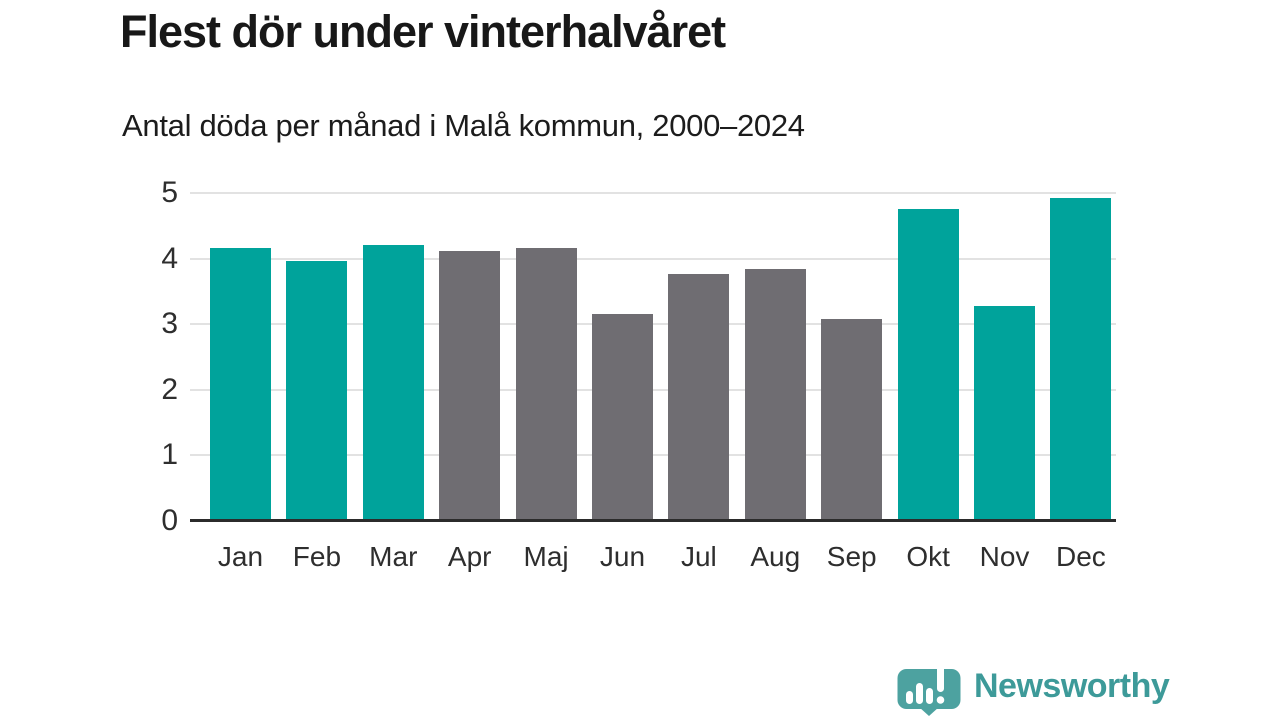 This screenshot has height=720, width=1280. I want to click on newsworthy-logo: Newsworthy, so click(1033, 690).